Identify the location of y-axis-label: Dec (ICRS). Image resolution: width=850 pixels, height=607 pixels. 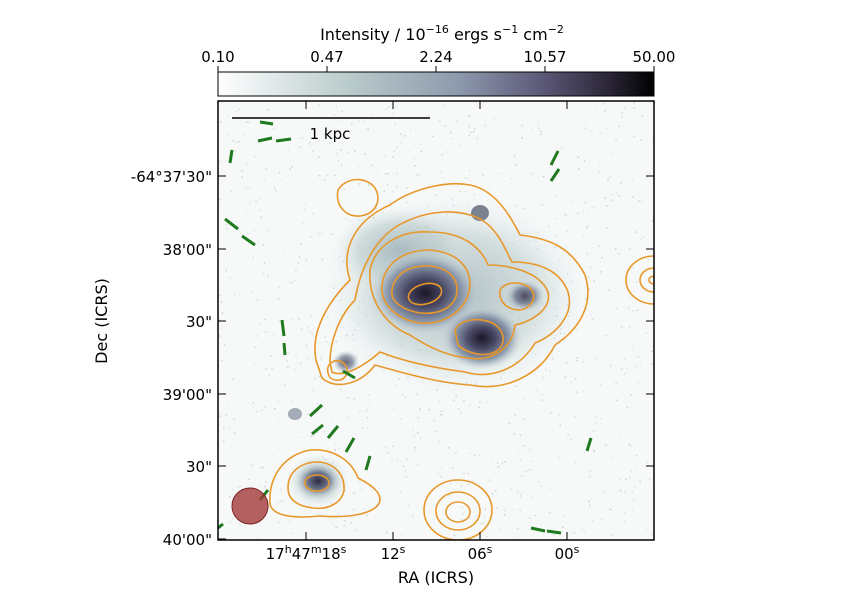
(101, 321).